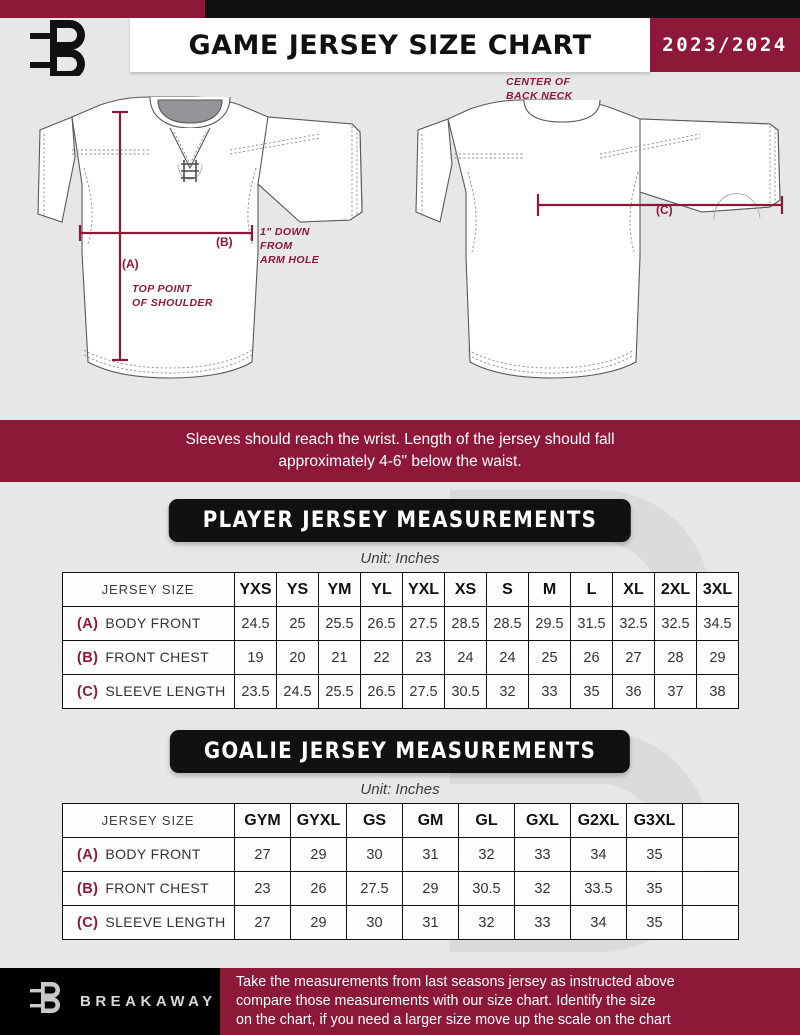 The height and width of the screenshot is (1035, 800). I want to click on table-row: (B) FRONT CHEST 23 26 27.5 29 30.5 32 33.5 35, so click(400, 888).